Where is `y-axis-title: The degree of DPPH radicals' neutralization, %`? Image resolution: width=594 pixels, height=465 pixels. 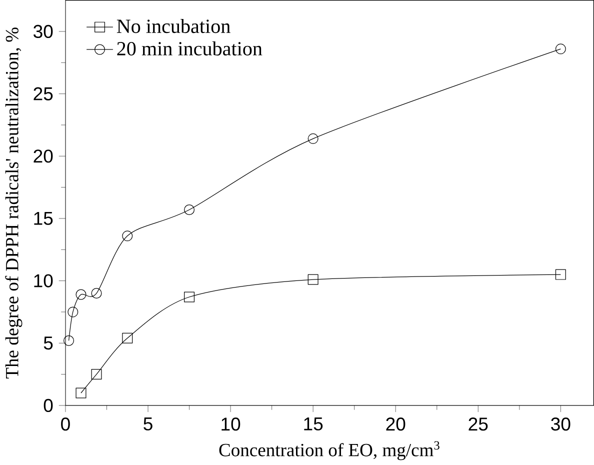 y-axis-title: The degree of DPPH radicals' neutralization, % is located at coordinates (13, 202).